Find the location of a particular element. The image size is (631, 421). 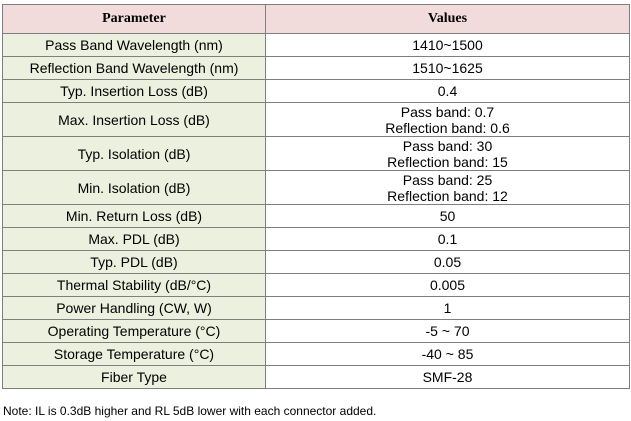

parameter-text: Max. PDL (dB) is located at coordinates (134, 239).